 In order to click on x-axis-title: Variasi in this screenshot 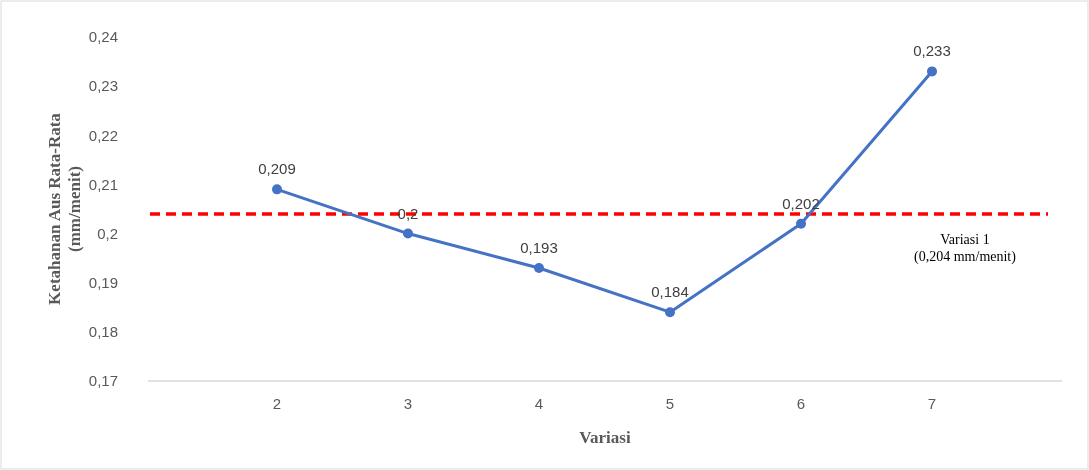, I will do `click(605, 437)`.